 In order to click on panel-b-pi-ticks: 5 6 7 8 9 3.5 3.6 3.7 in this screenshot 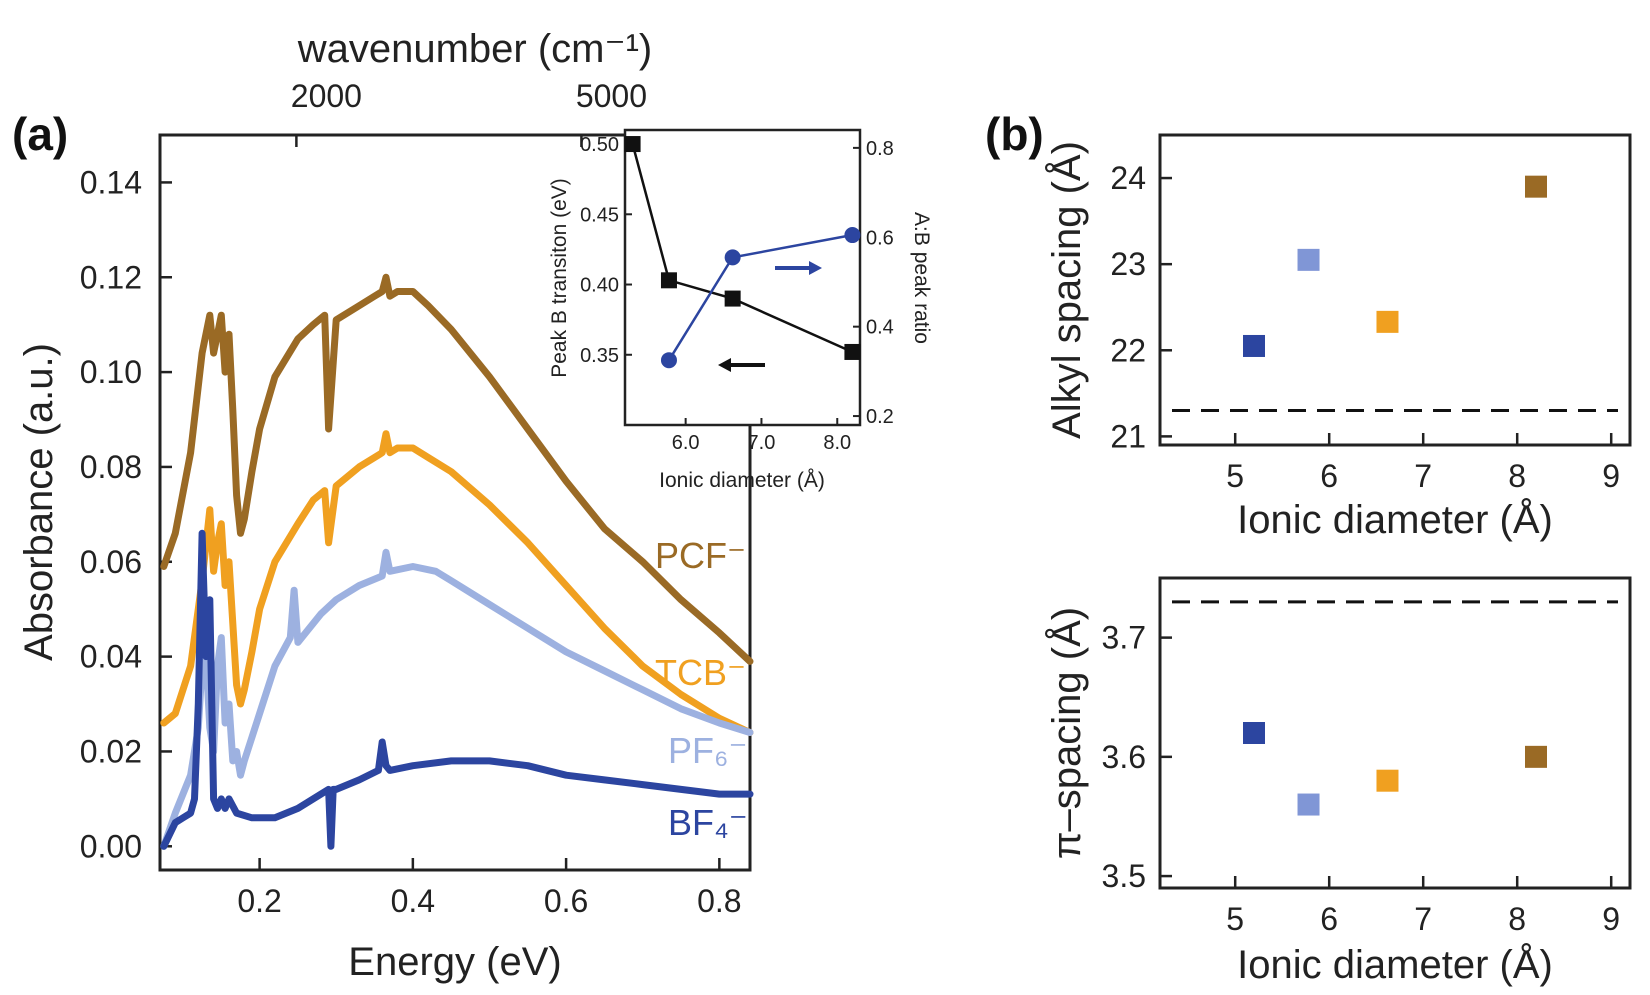, I will do `click(1361, 778)`.